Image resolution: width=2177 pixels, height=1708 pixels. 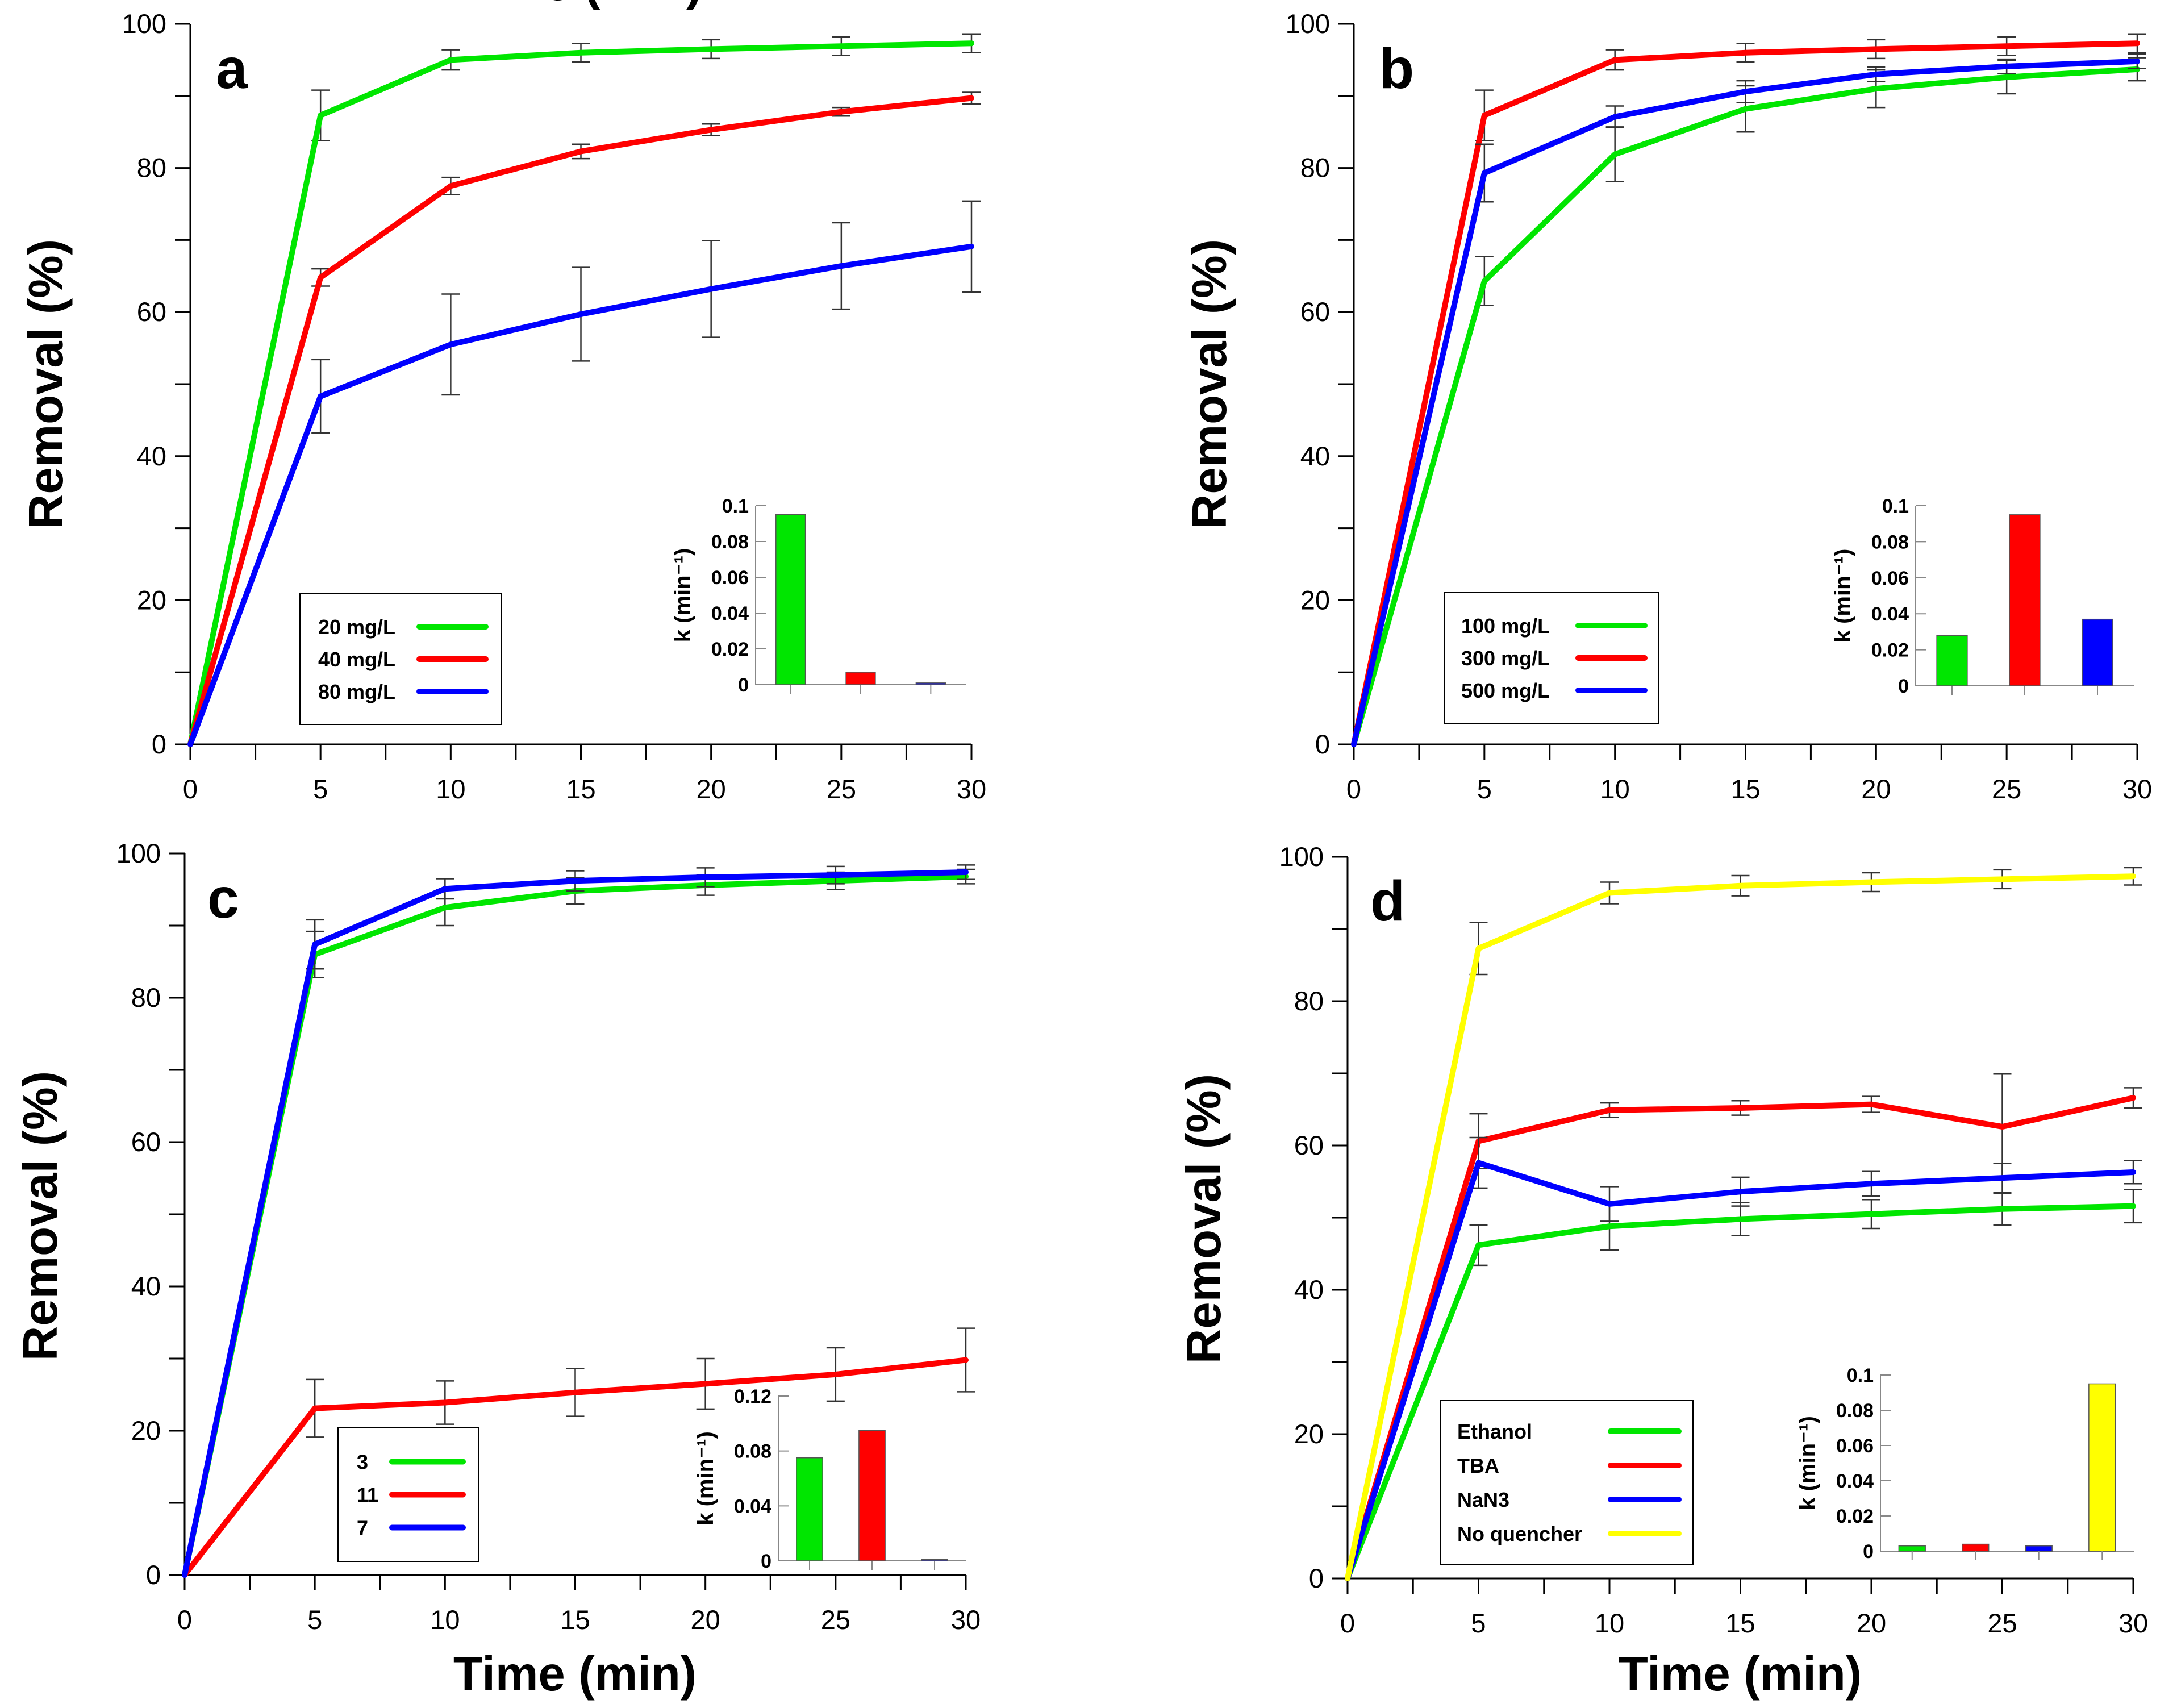 What do you see at coordinates (580, 6) in the screenshot?
I see `x-axis-title: Time (min)` at bounding box center [580, 6].